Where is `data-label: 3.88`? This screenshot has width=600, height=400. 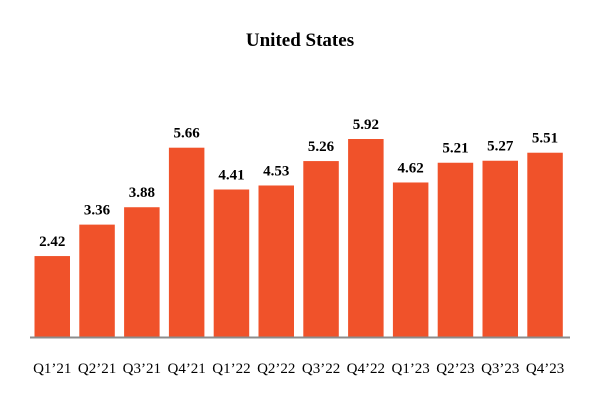
data-label: 3.88 is located at coordinates (142, 193).